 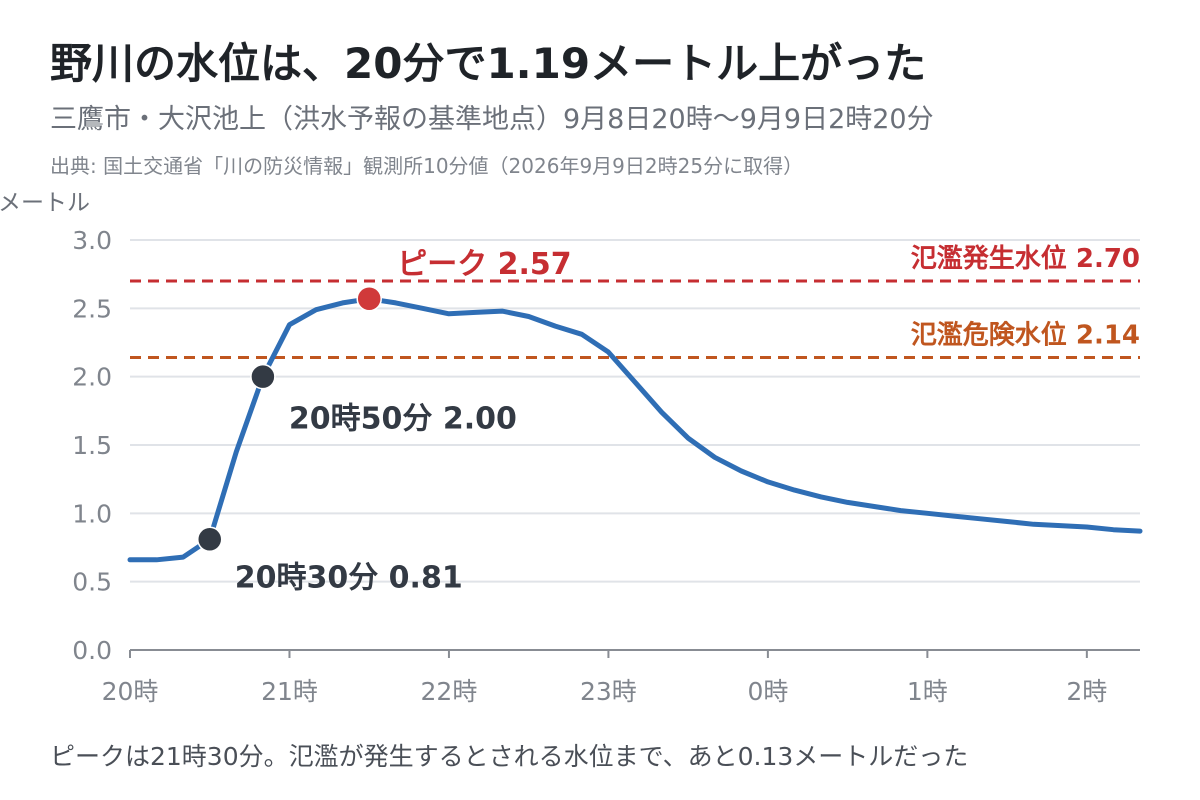 I want to click on x-tick-label: 21時, so click(x=289, y=691).